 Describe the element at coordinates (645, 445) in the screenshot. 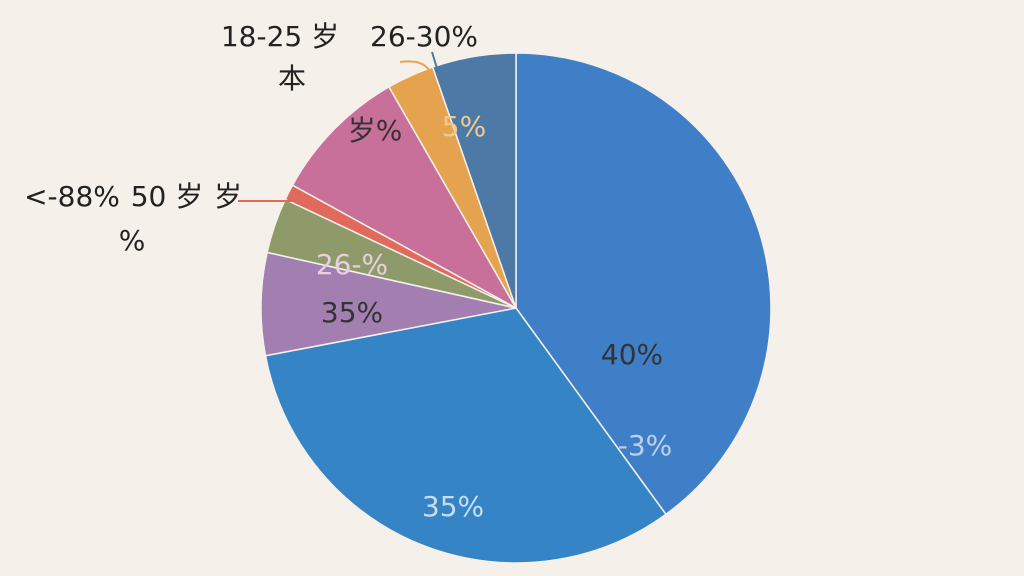

I see `annotation: -3%` at that location.